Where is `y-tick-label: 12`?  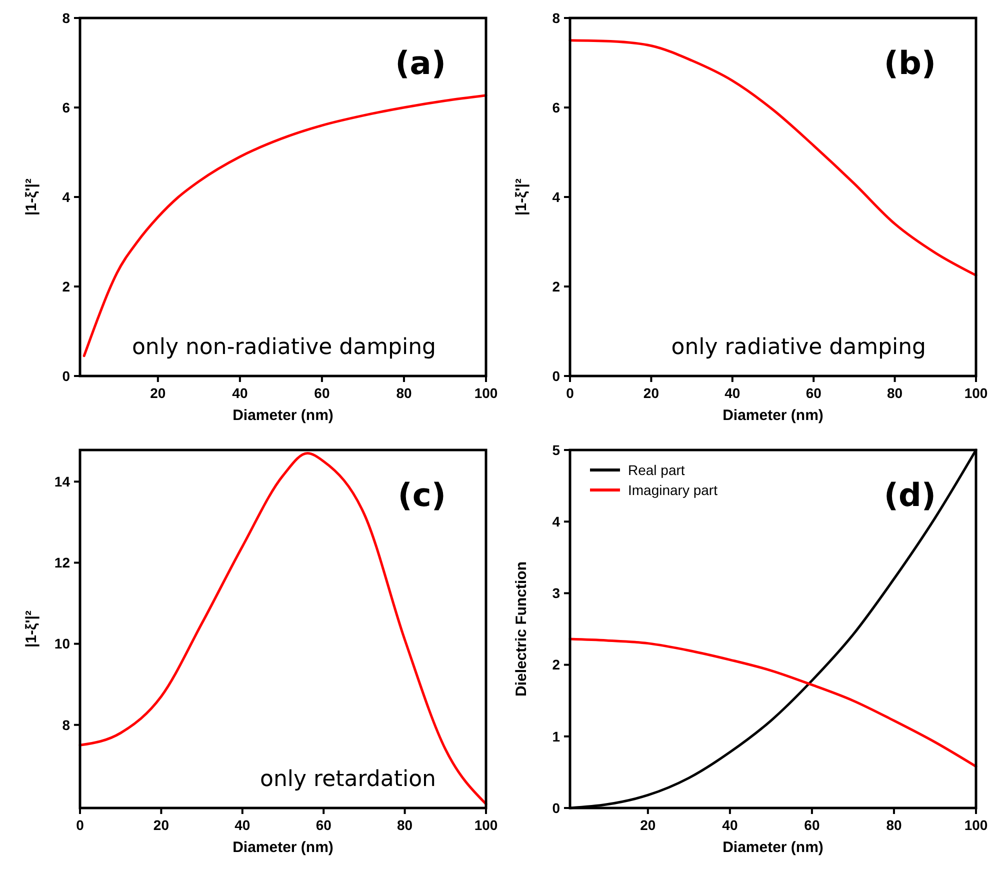 y-tick-label: 12 is located at coordinates (62, 562).